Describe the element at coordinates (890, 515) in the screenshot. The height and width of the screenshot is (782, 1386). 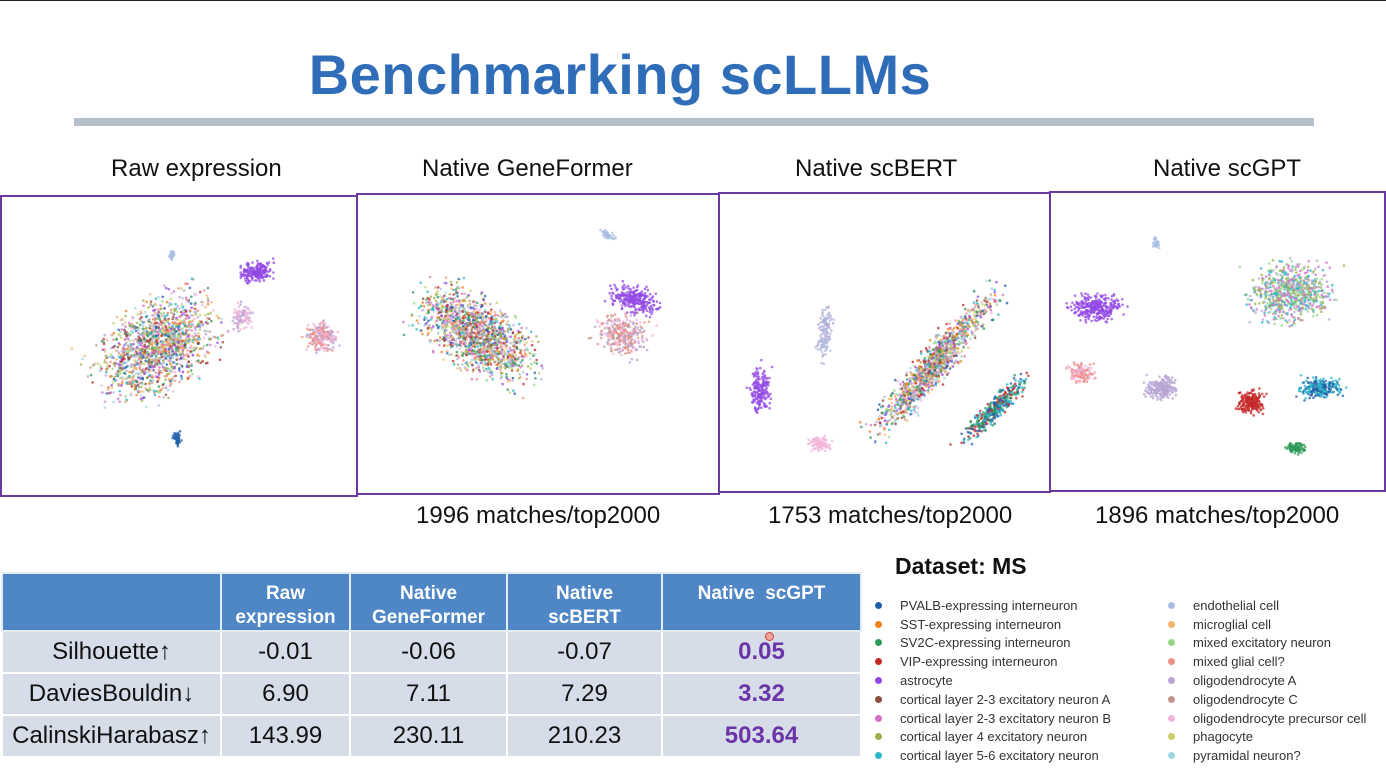
I see `match-count-scbert: 1753 matches/top2000` at that location.